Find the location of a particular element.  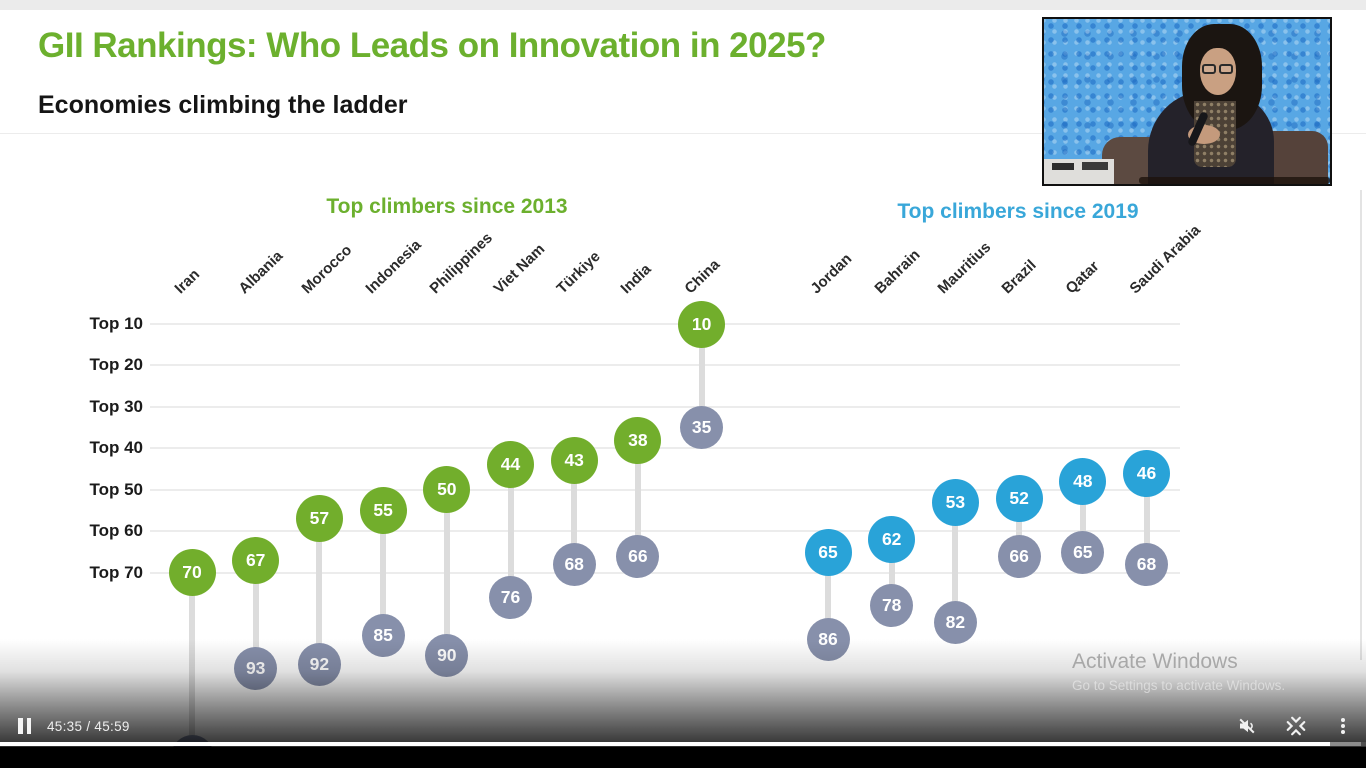

country-label: Albania is located at coordinates (260, 272).